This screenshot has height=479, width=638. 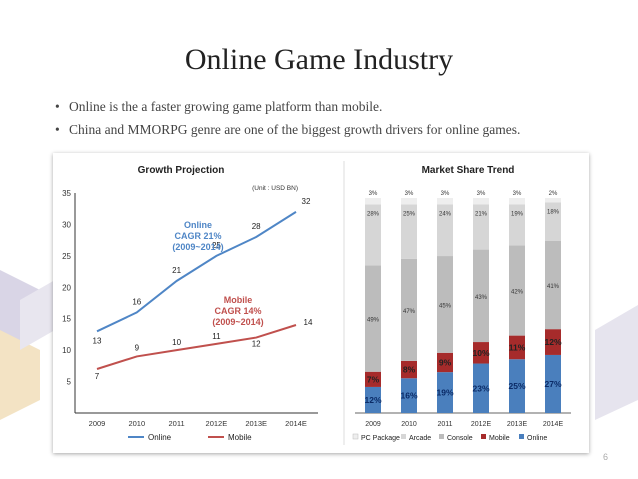 I want to click on bar-data-label: 47%, so click(x=409, y=312).